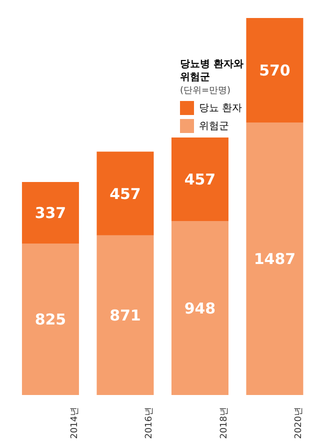 The image size is (325, 448). I want to click on data-label: 337, so click(50, 213).